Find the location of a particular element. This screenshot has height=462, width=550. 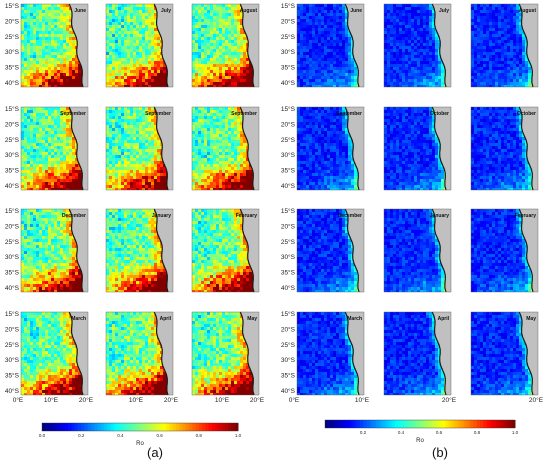

map-a-r3c0: March is located at coordinates (54, 353).